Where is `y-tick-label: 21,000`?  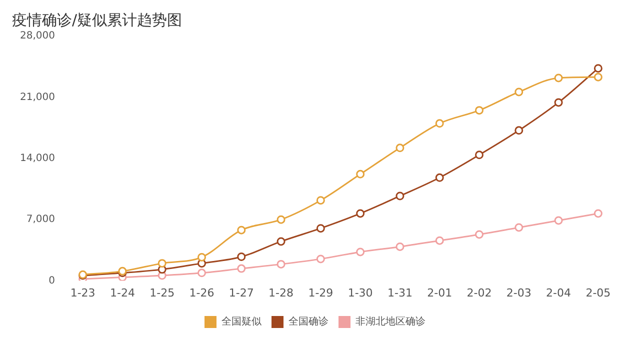 y-tick-label: 21,000 is located at coordinates (37, 97).